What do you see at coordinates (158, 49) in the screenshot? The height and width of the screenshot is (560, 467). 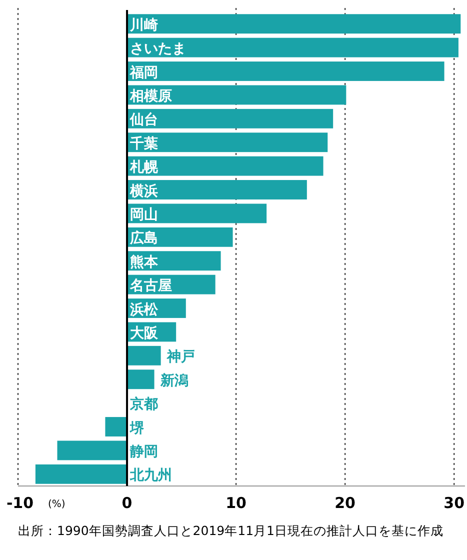 I see `y-tick-label: さいたま` at bounding box center [158, 49].